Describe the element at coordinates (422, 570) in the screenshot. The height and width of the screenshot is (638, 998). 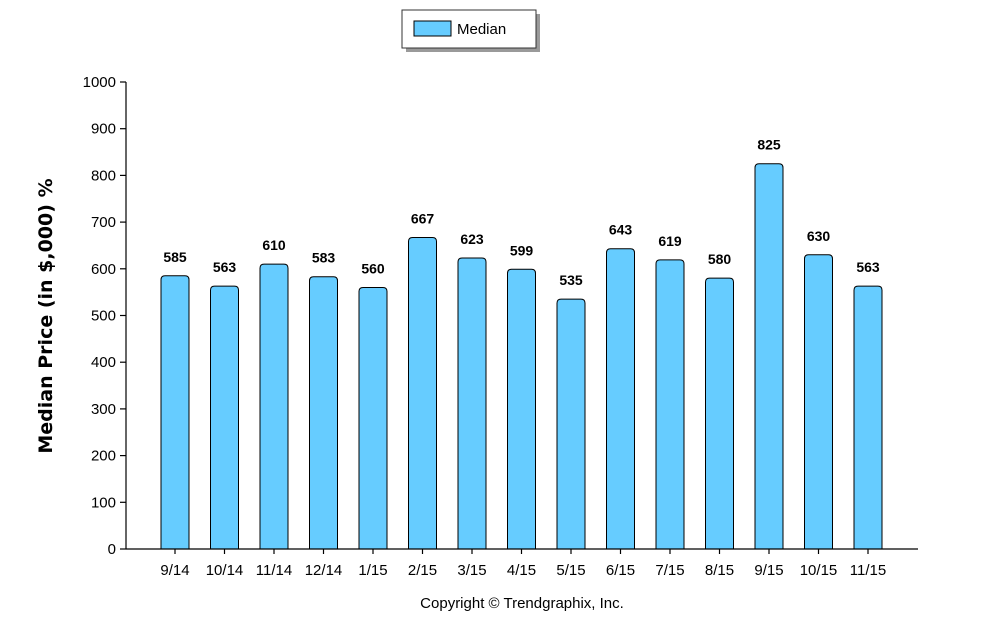
I see `x-tick-label: 2/15` at that location.